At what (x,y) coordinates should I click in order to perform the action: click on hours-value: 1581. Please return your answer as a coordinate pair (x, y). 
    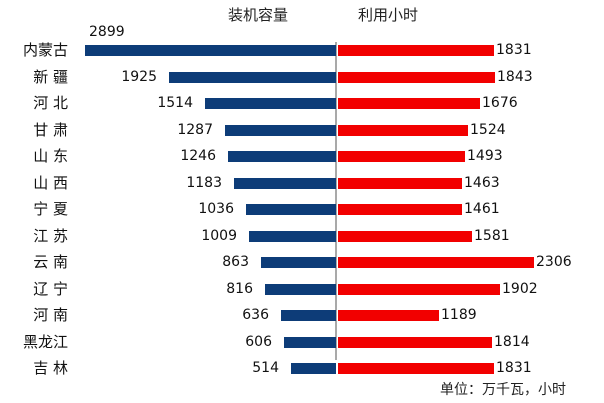
    Looking at the image, I should click on (492, 235).